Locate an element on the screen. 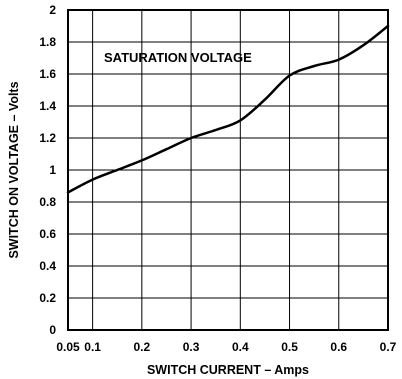 The height and width of the screenshot is (379, 402). x-tick-label: 0.6 is located at coordinates (338, 347).